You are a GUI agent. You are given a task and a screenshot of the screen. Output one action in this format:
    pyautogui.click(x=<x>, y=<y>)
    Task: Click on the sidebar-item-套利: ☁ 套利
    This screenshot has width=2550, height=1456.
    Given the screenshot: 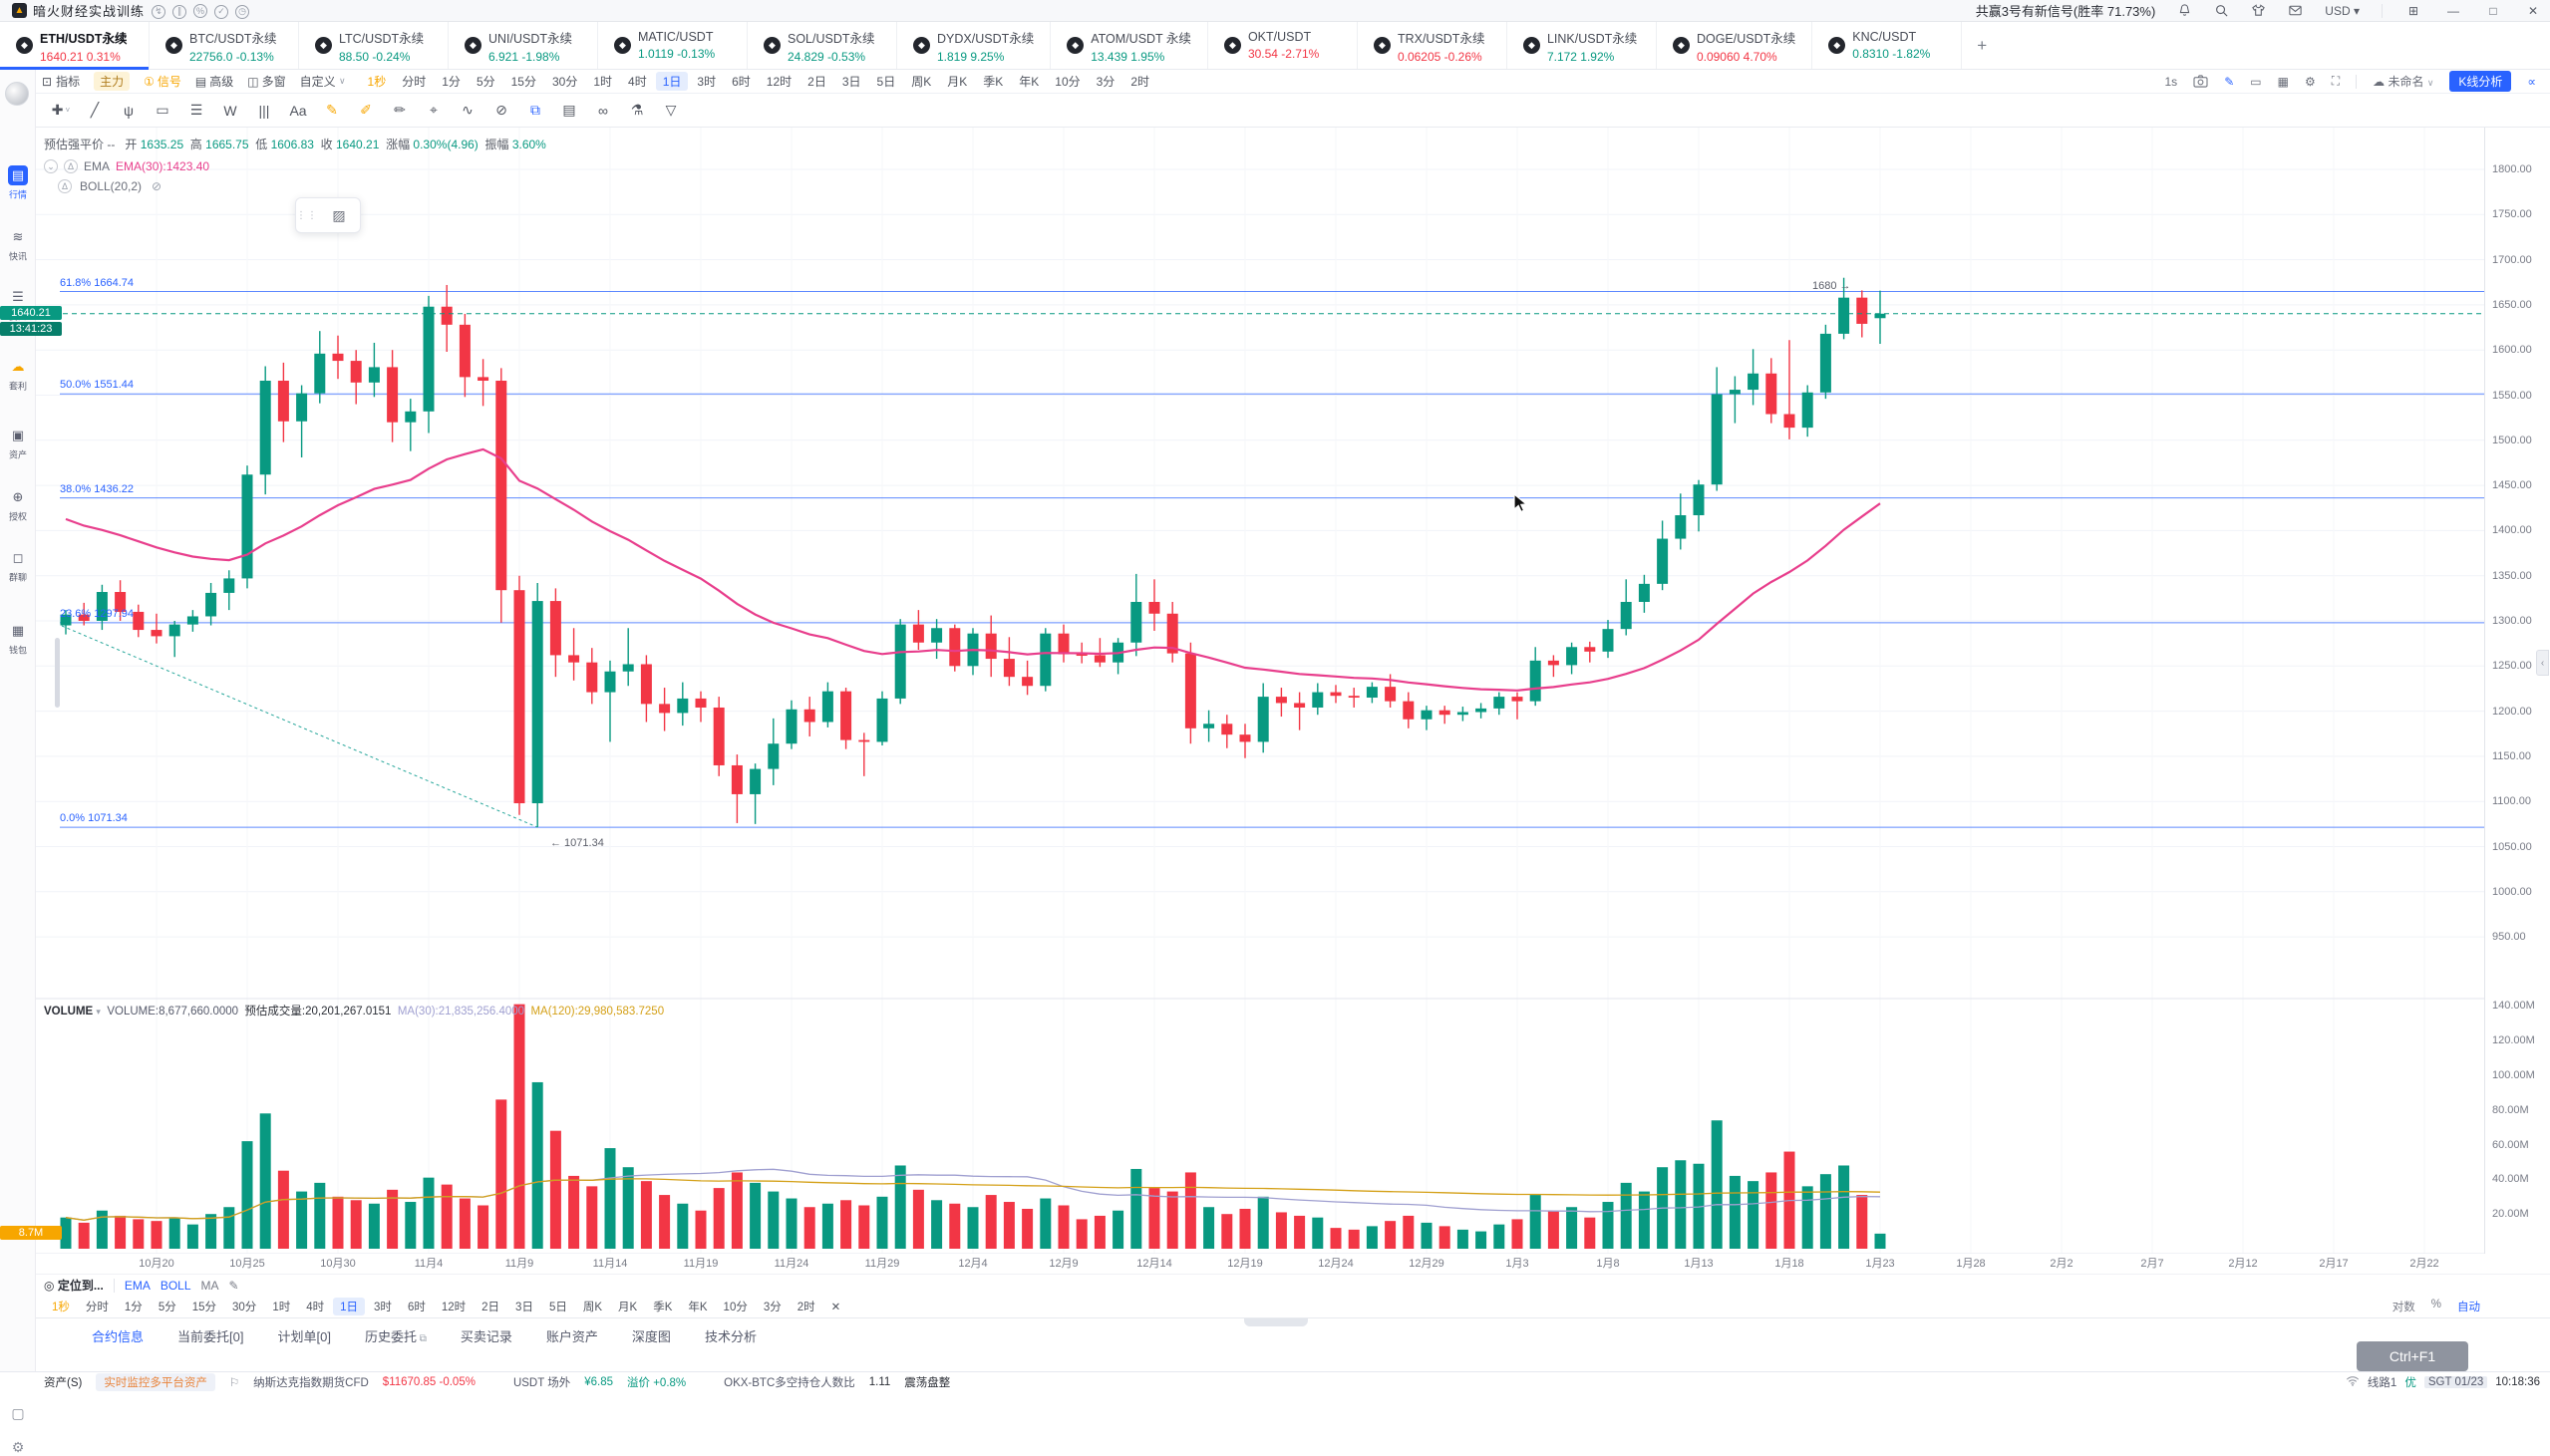 What is the action you would take?
    pyautogui.click(x=18, y=375)
    